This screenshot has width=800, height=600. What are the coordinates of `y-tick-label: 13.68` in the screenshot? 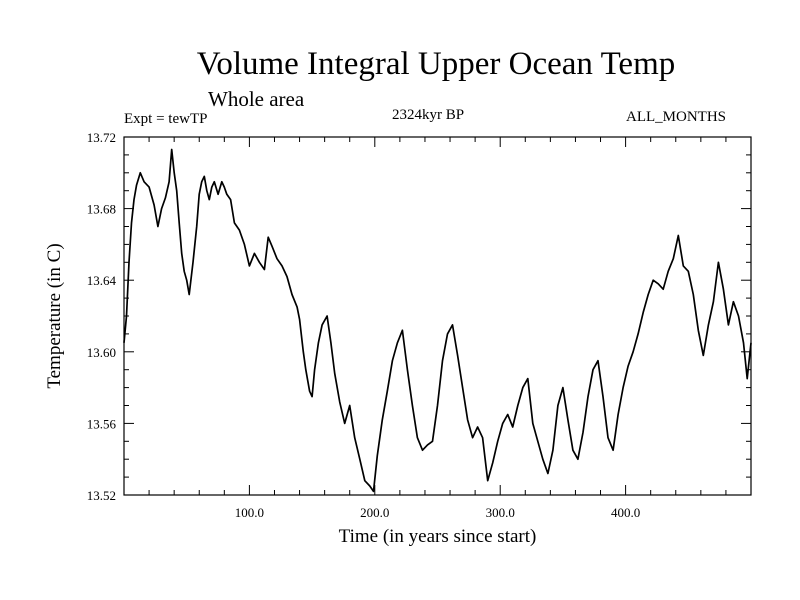 It's located at (101, 209).